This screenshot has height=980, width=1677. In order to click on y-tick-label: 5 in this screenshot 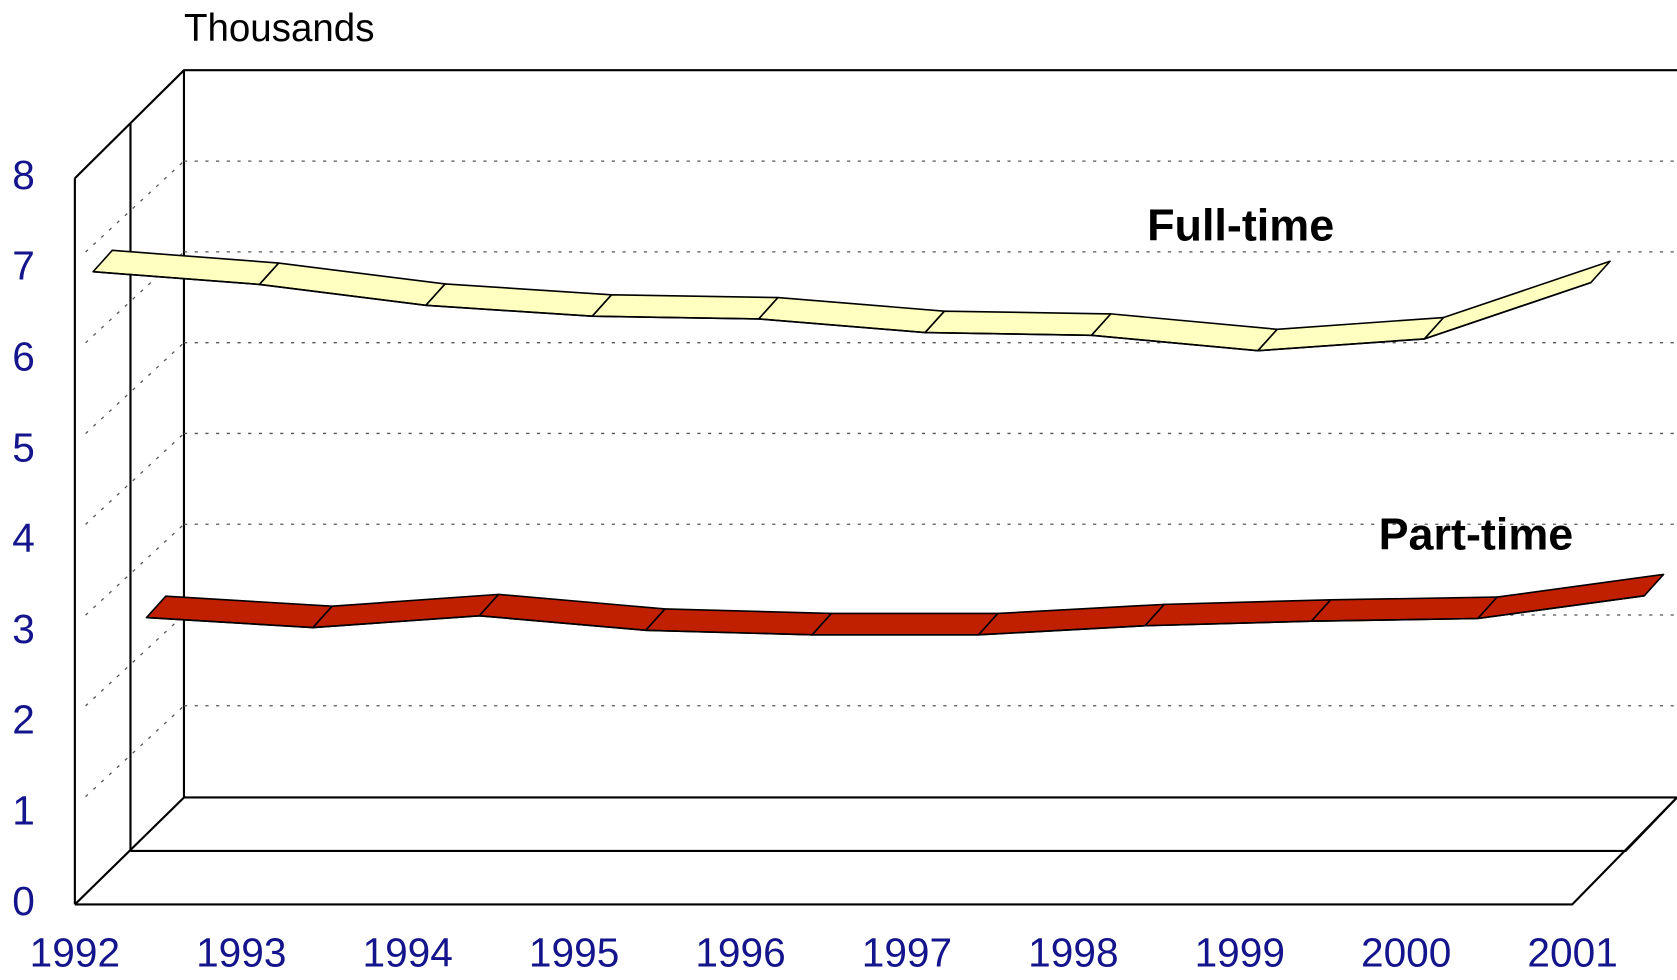, I will do `click(23, 447)`.